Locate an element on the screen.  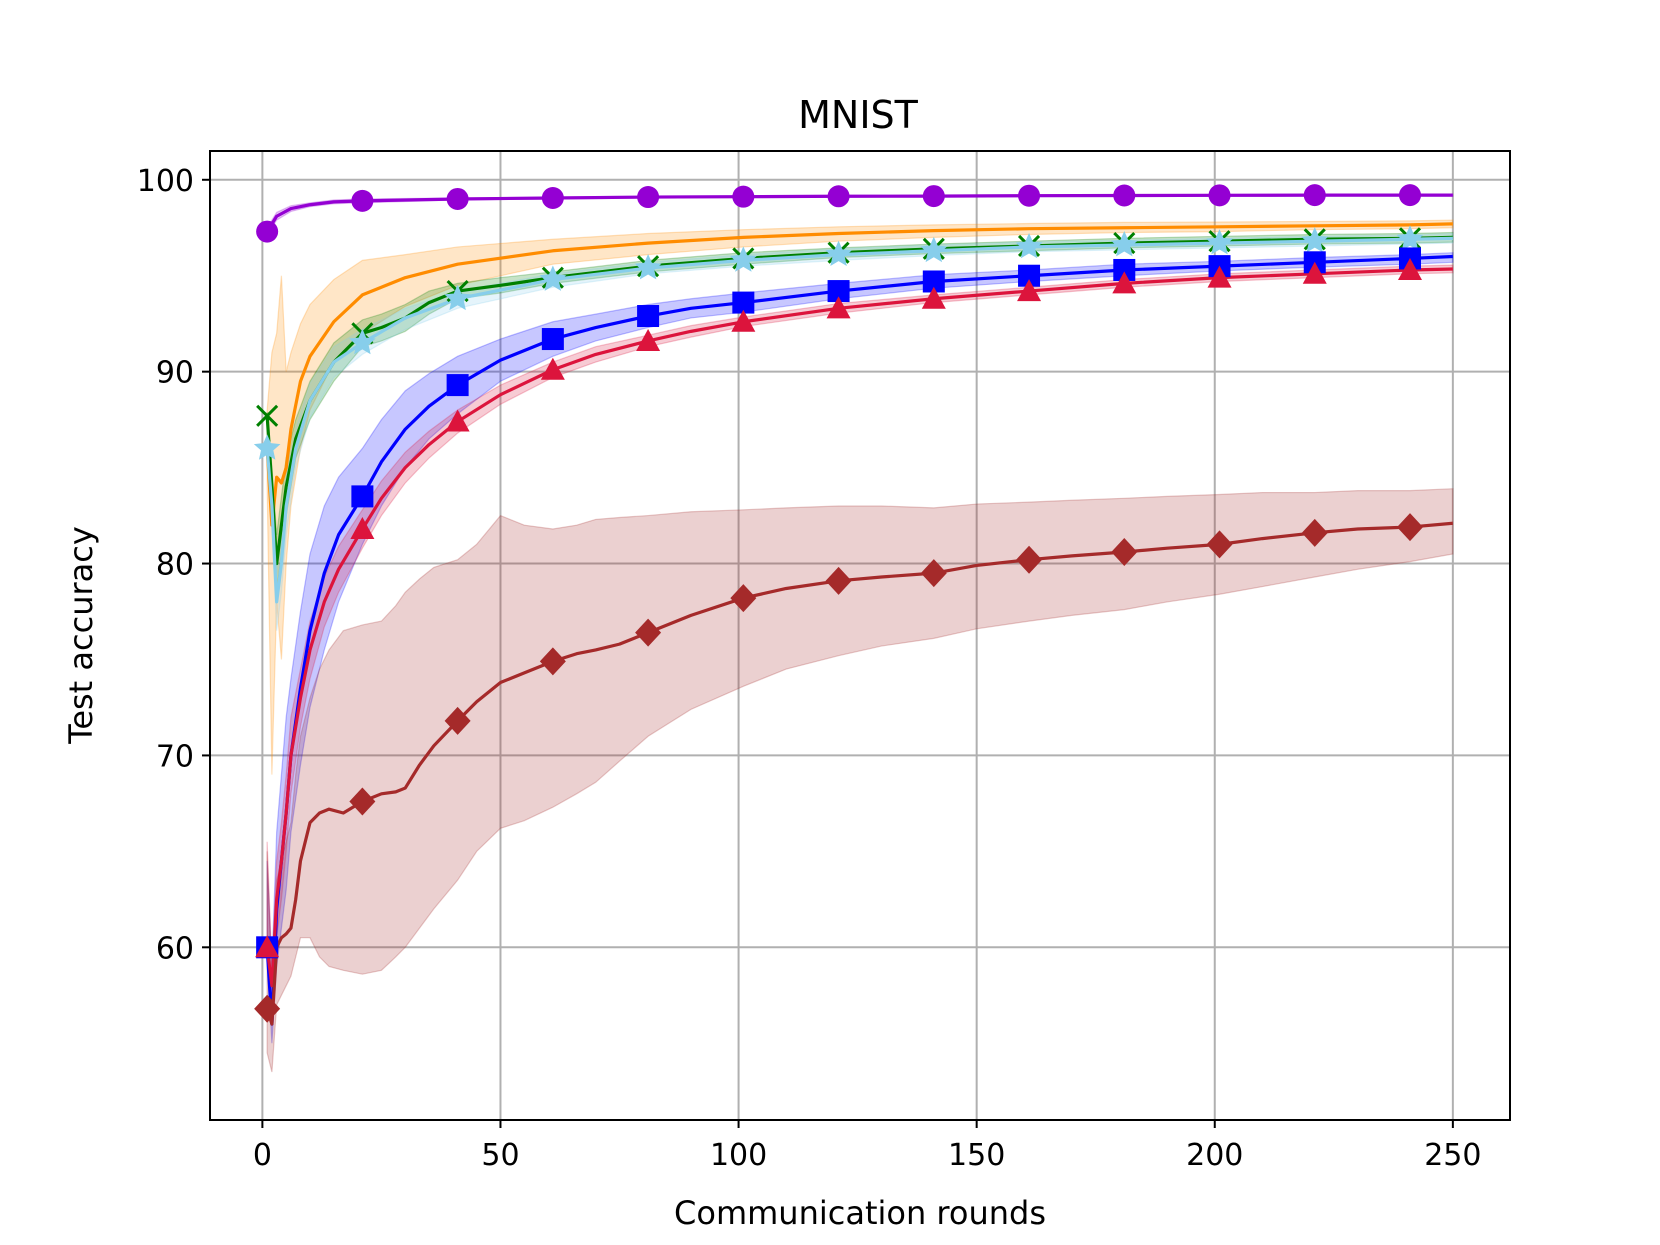
x-tick-label: 200 is located at coordinates (1214, 1155).